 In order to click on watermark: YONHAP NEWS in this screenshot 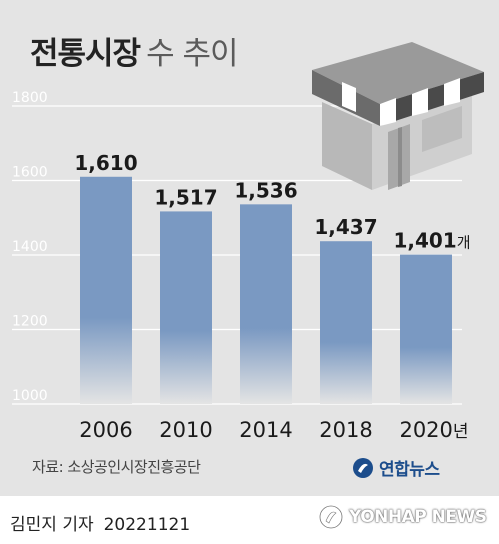, I will do `click(402, 517)`.